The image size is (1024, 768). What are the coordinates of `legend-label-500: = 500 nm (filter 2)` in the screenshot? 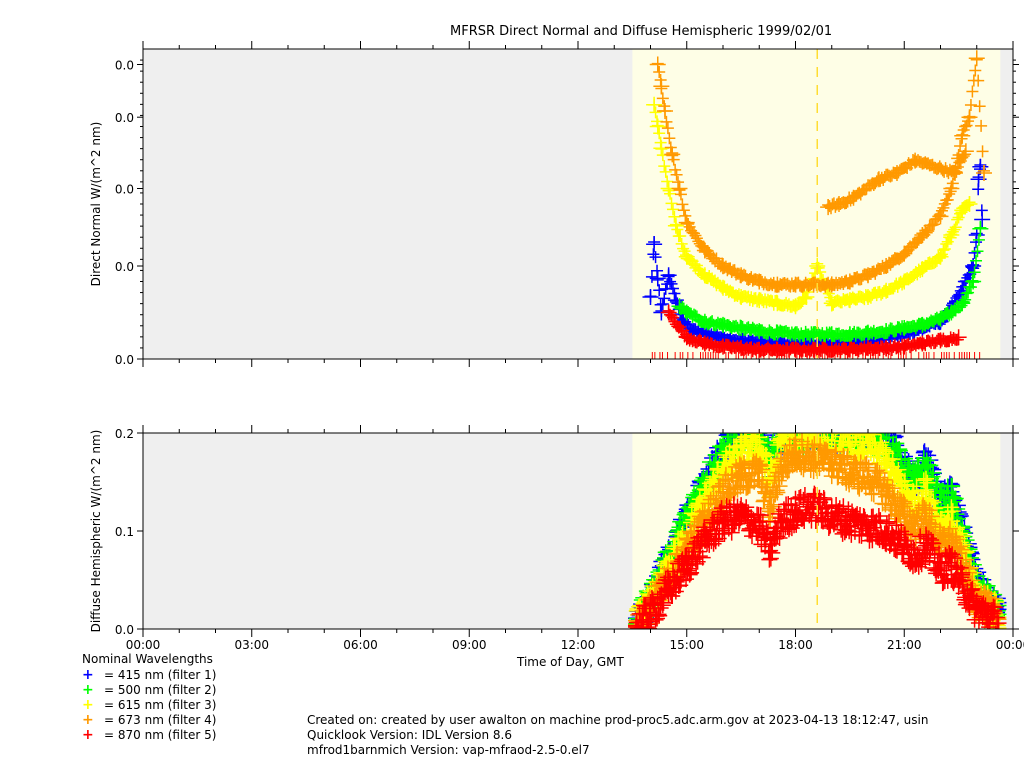 It's located at (160, 690).